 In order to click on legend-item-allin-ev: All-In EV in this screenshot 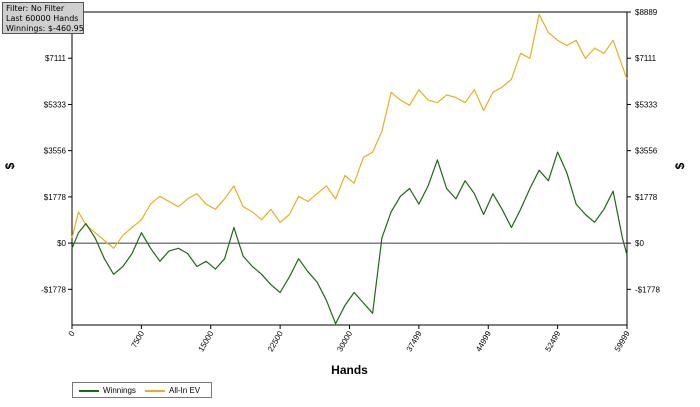, I will do `click(172, 390)`.